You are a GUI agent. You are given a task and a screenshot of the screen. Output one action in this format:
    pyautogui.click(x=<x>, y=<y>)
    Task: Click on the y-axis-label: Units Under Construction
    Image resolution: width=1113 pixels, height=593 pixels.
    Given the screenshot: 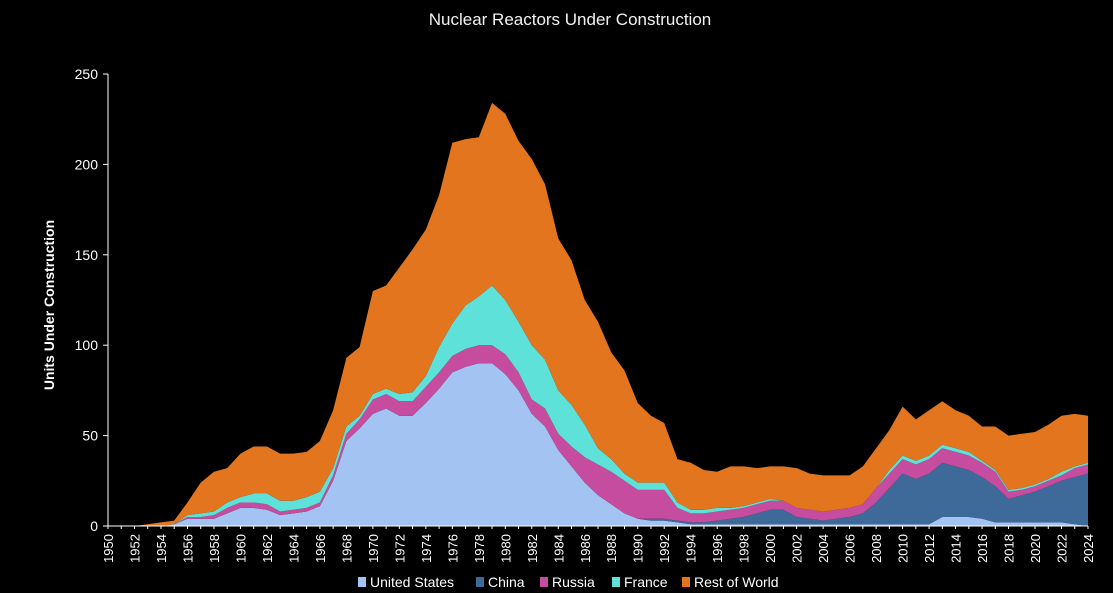 What is the action you would take?
    pyautogui.click(x=49, y=305)
    